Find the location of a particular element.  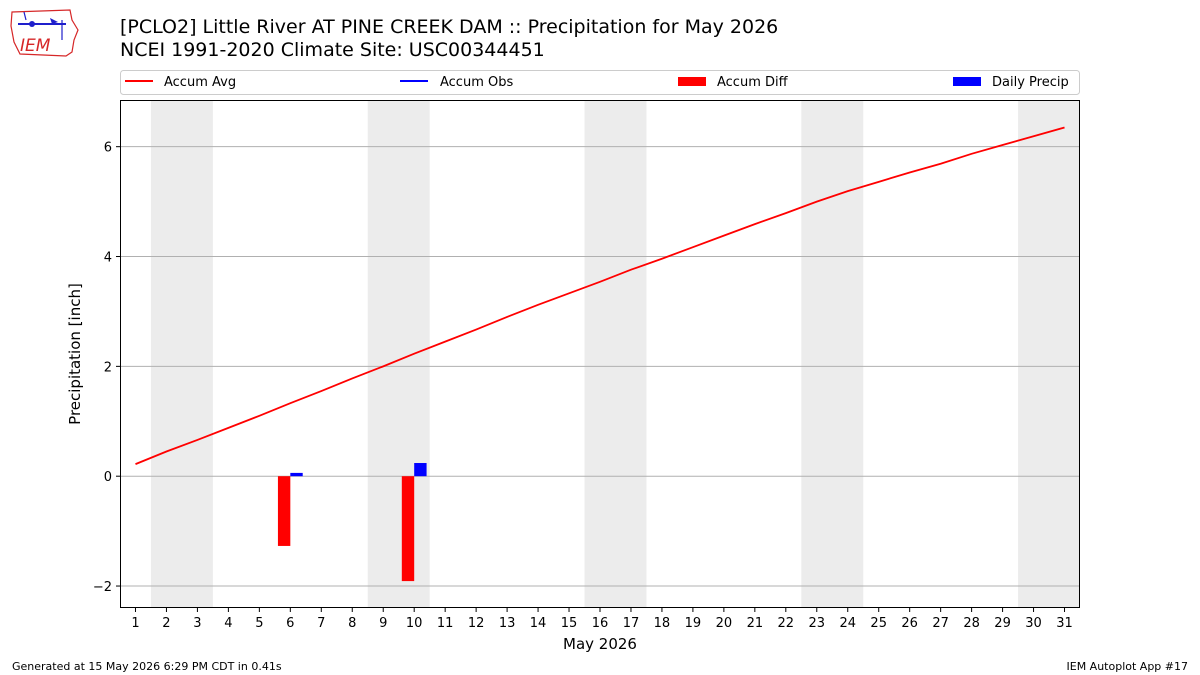

legend-frame is located at coordinates (600, 82).